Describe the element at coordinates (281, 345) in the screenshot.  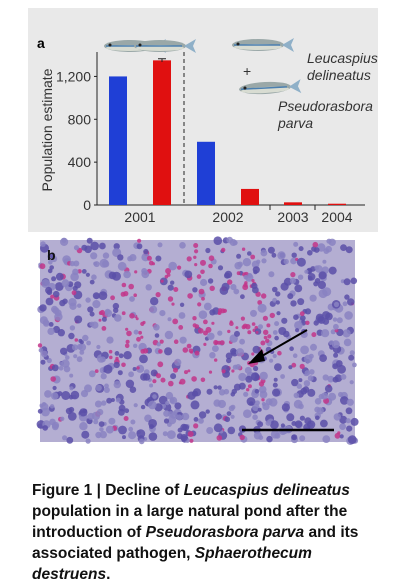
I see `arrow` at that location.